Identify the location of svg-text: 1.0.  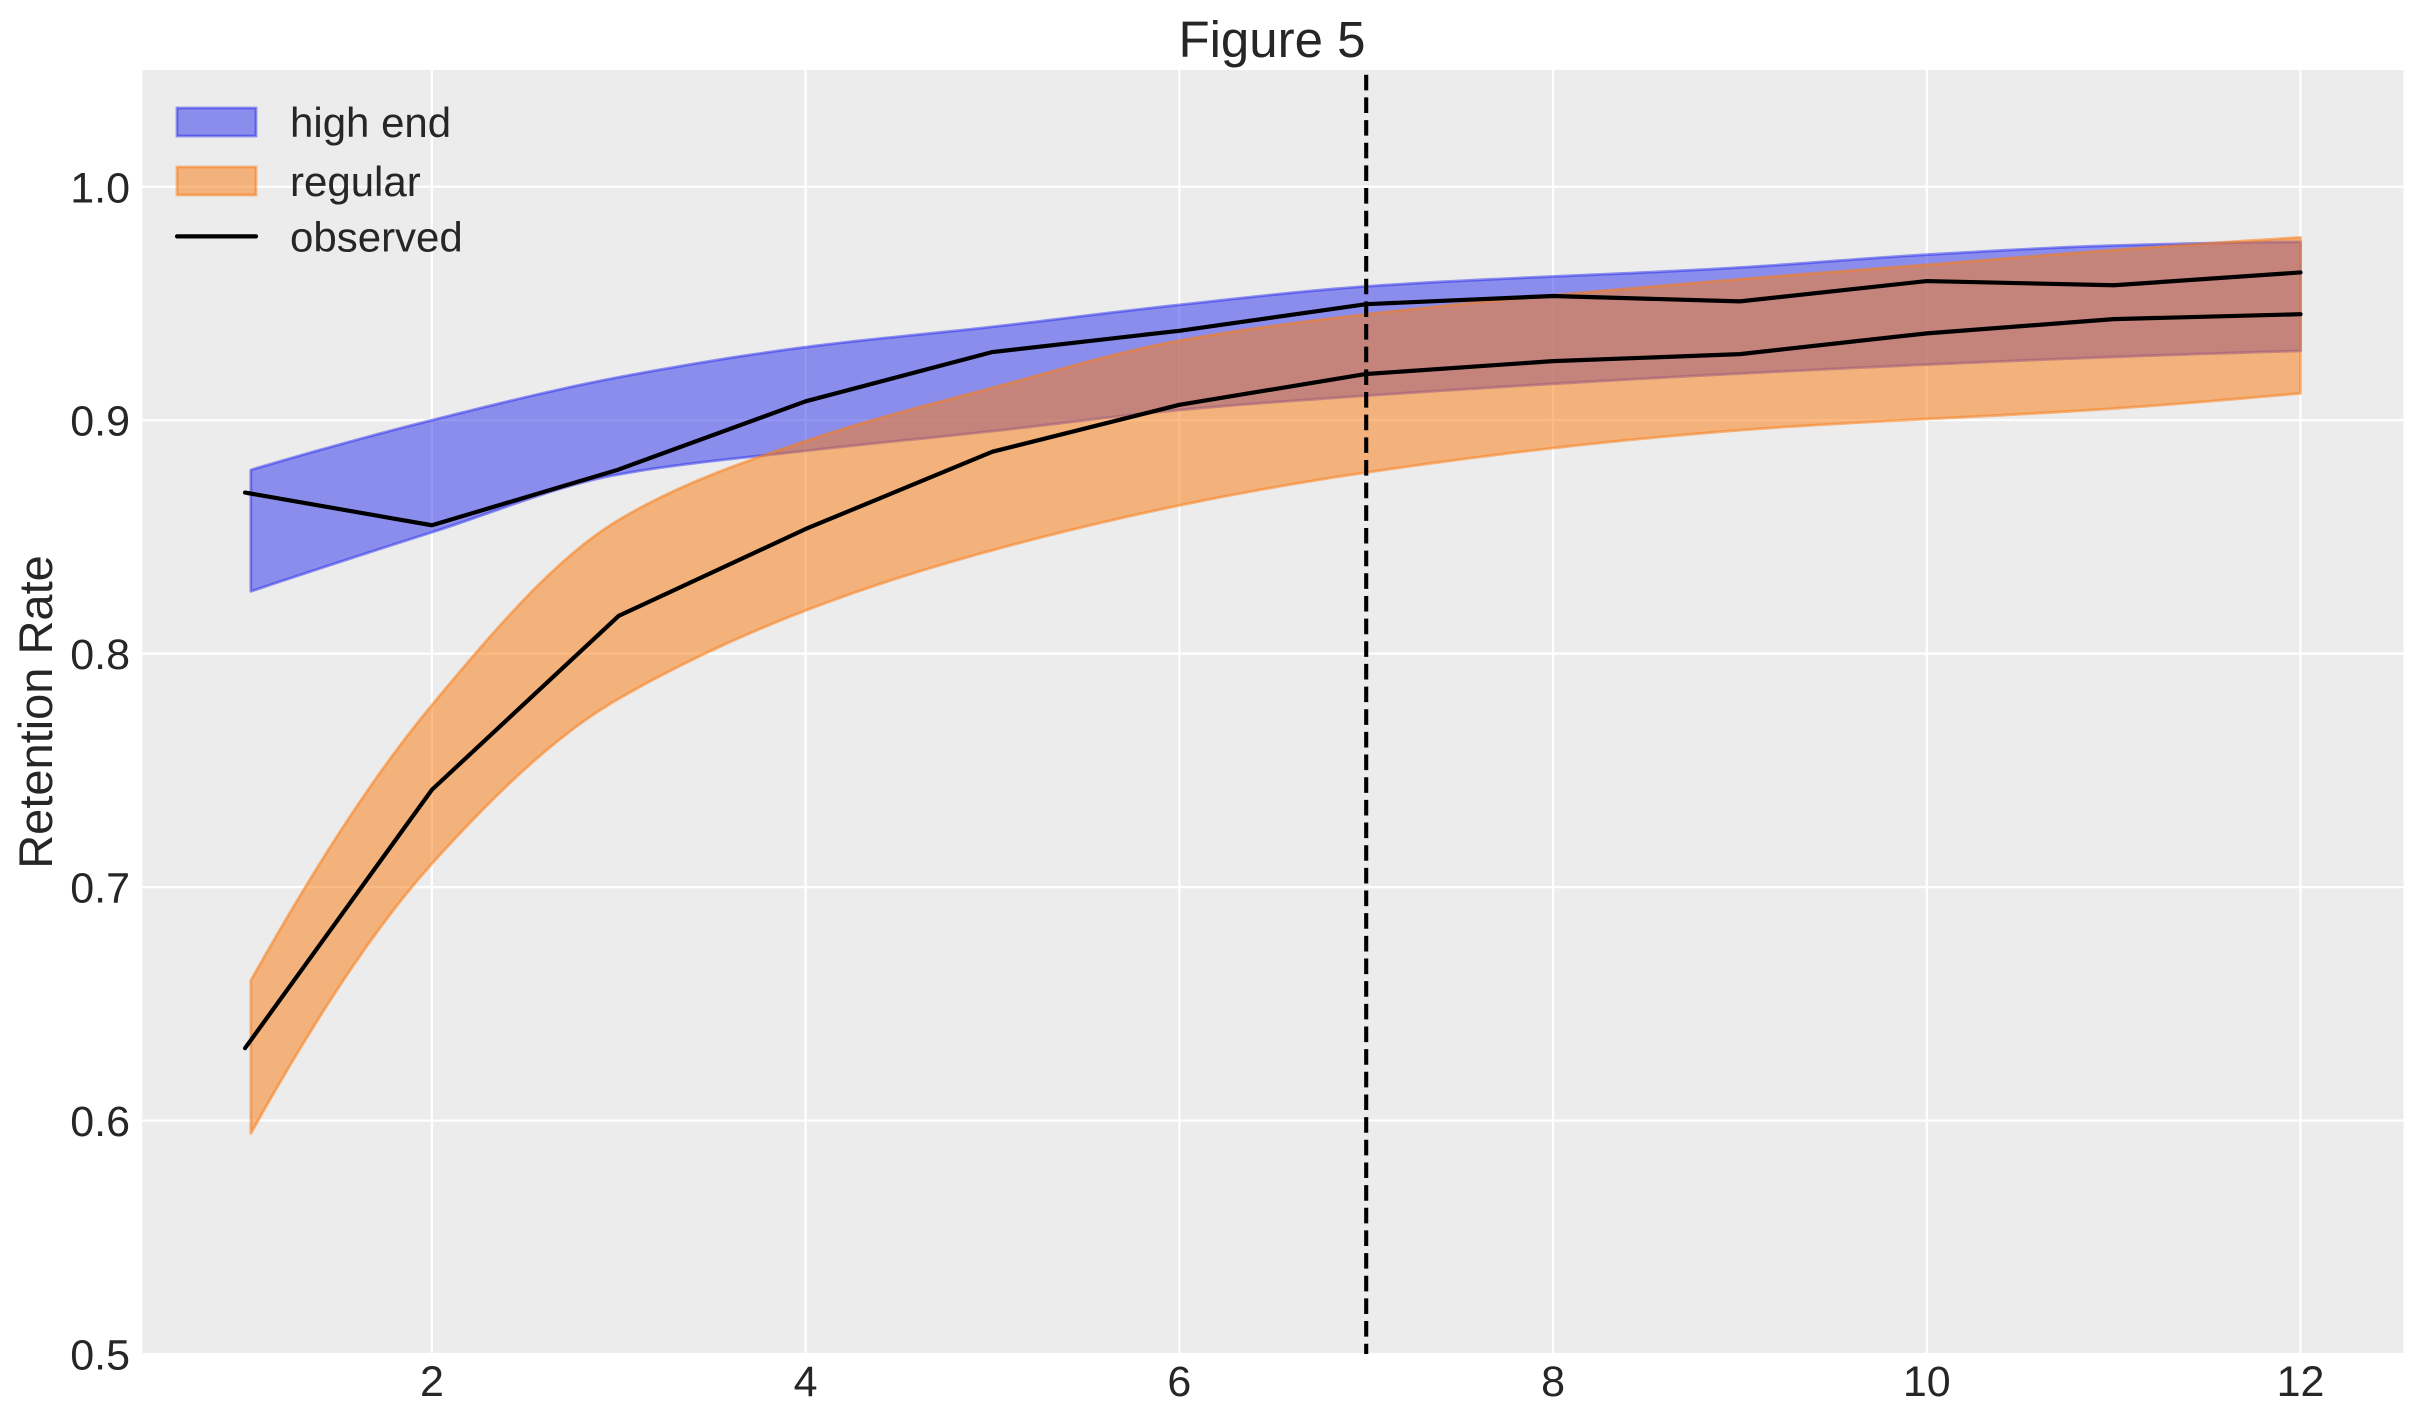
(100, 188).